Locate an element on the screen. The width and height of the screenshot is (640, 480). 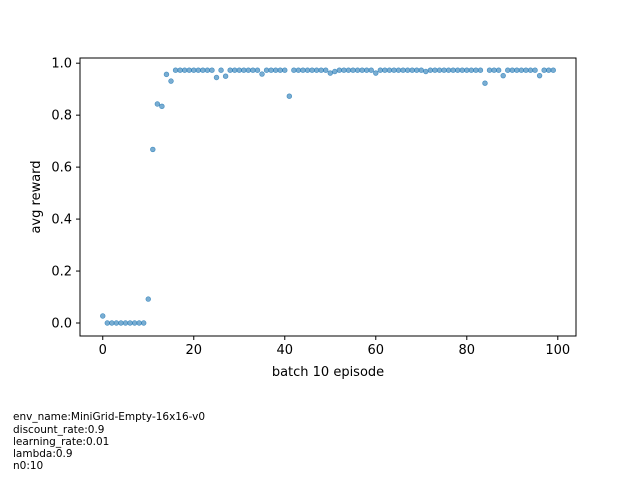
x-axis-ticks: 0 20 40 60 80 100 is located at coordinates (334, 347).